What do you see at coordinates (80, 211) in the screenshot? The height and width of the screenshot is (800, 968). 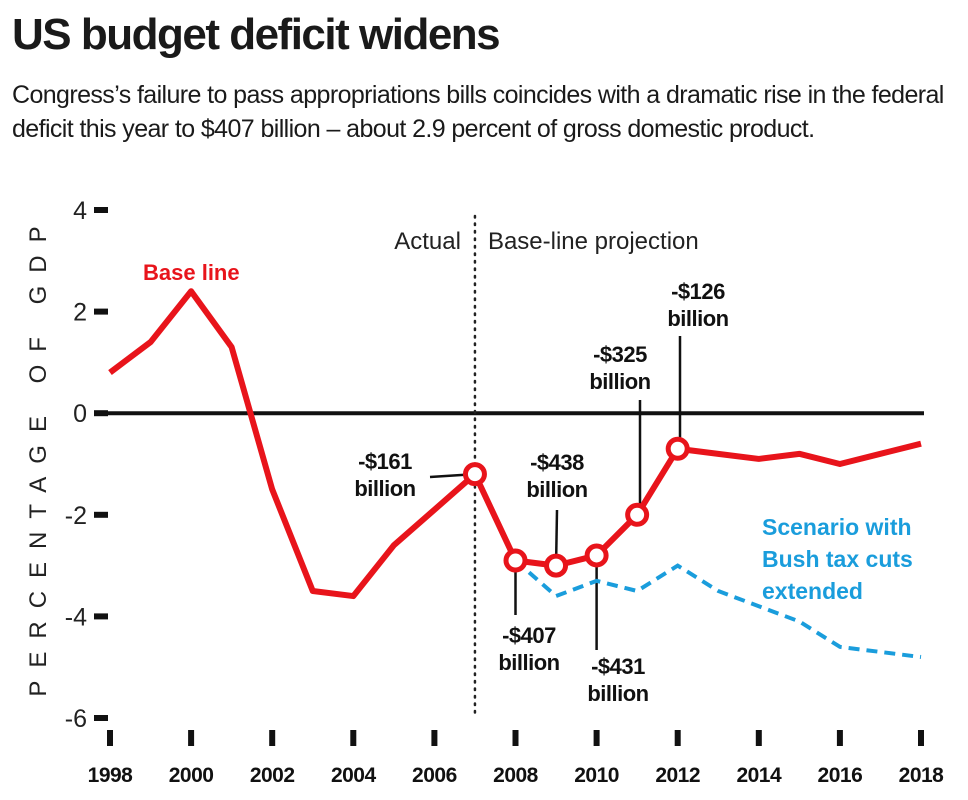 I see `y-tick-label: 4` at bounding box center [80, 211].